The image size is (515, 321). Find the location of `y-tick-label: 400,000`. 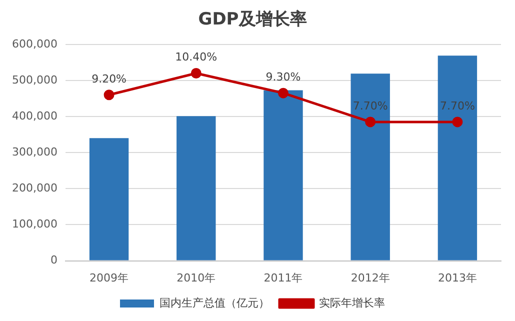

y-tick-label: 400,000 is located at coordinates (35, 115).